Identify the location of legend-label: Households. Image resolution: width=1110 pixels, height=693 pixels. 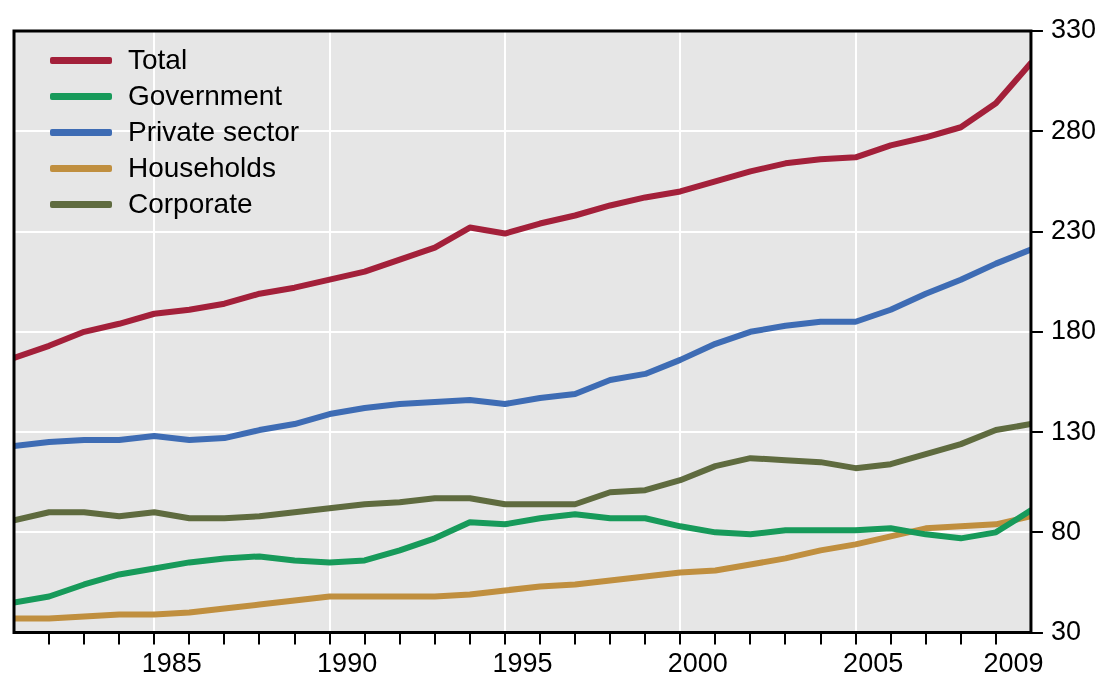
(202, 168).